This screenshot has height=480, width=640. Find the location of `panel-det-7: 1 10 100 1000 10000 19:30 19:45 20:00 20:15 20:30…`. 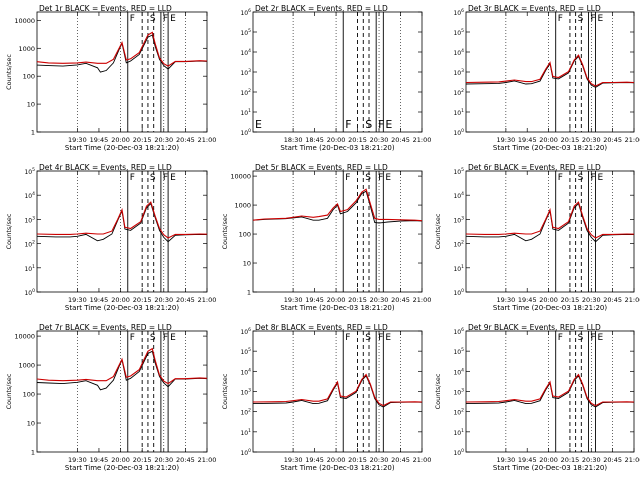

panel-det-7: 1 10 100 1000 10000 19:30 19:45 20:00 20:15 20:30… is located at coordinates (110, 397).